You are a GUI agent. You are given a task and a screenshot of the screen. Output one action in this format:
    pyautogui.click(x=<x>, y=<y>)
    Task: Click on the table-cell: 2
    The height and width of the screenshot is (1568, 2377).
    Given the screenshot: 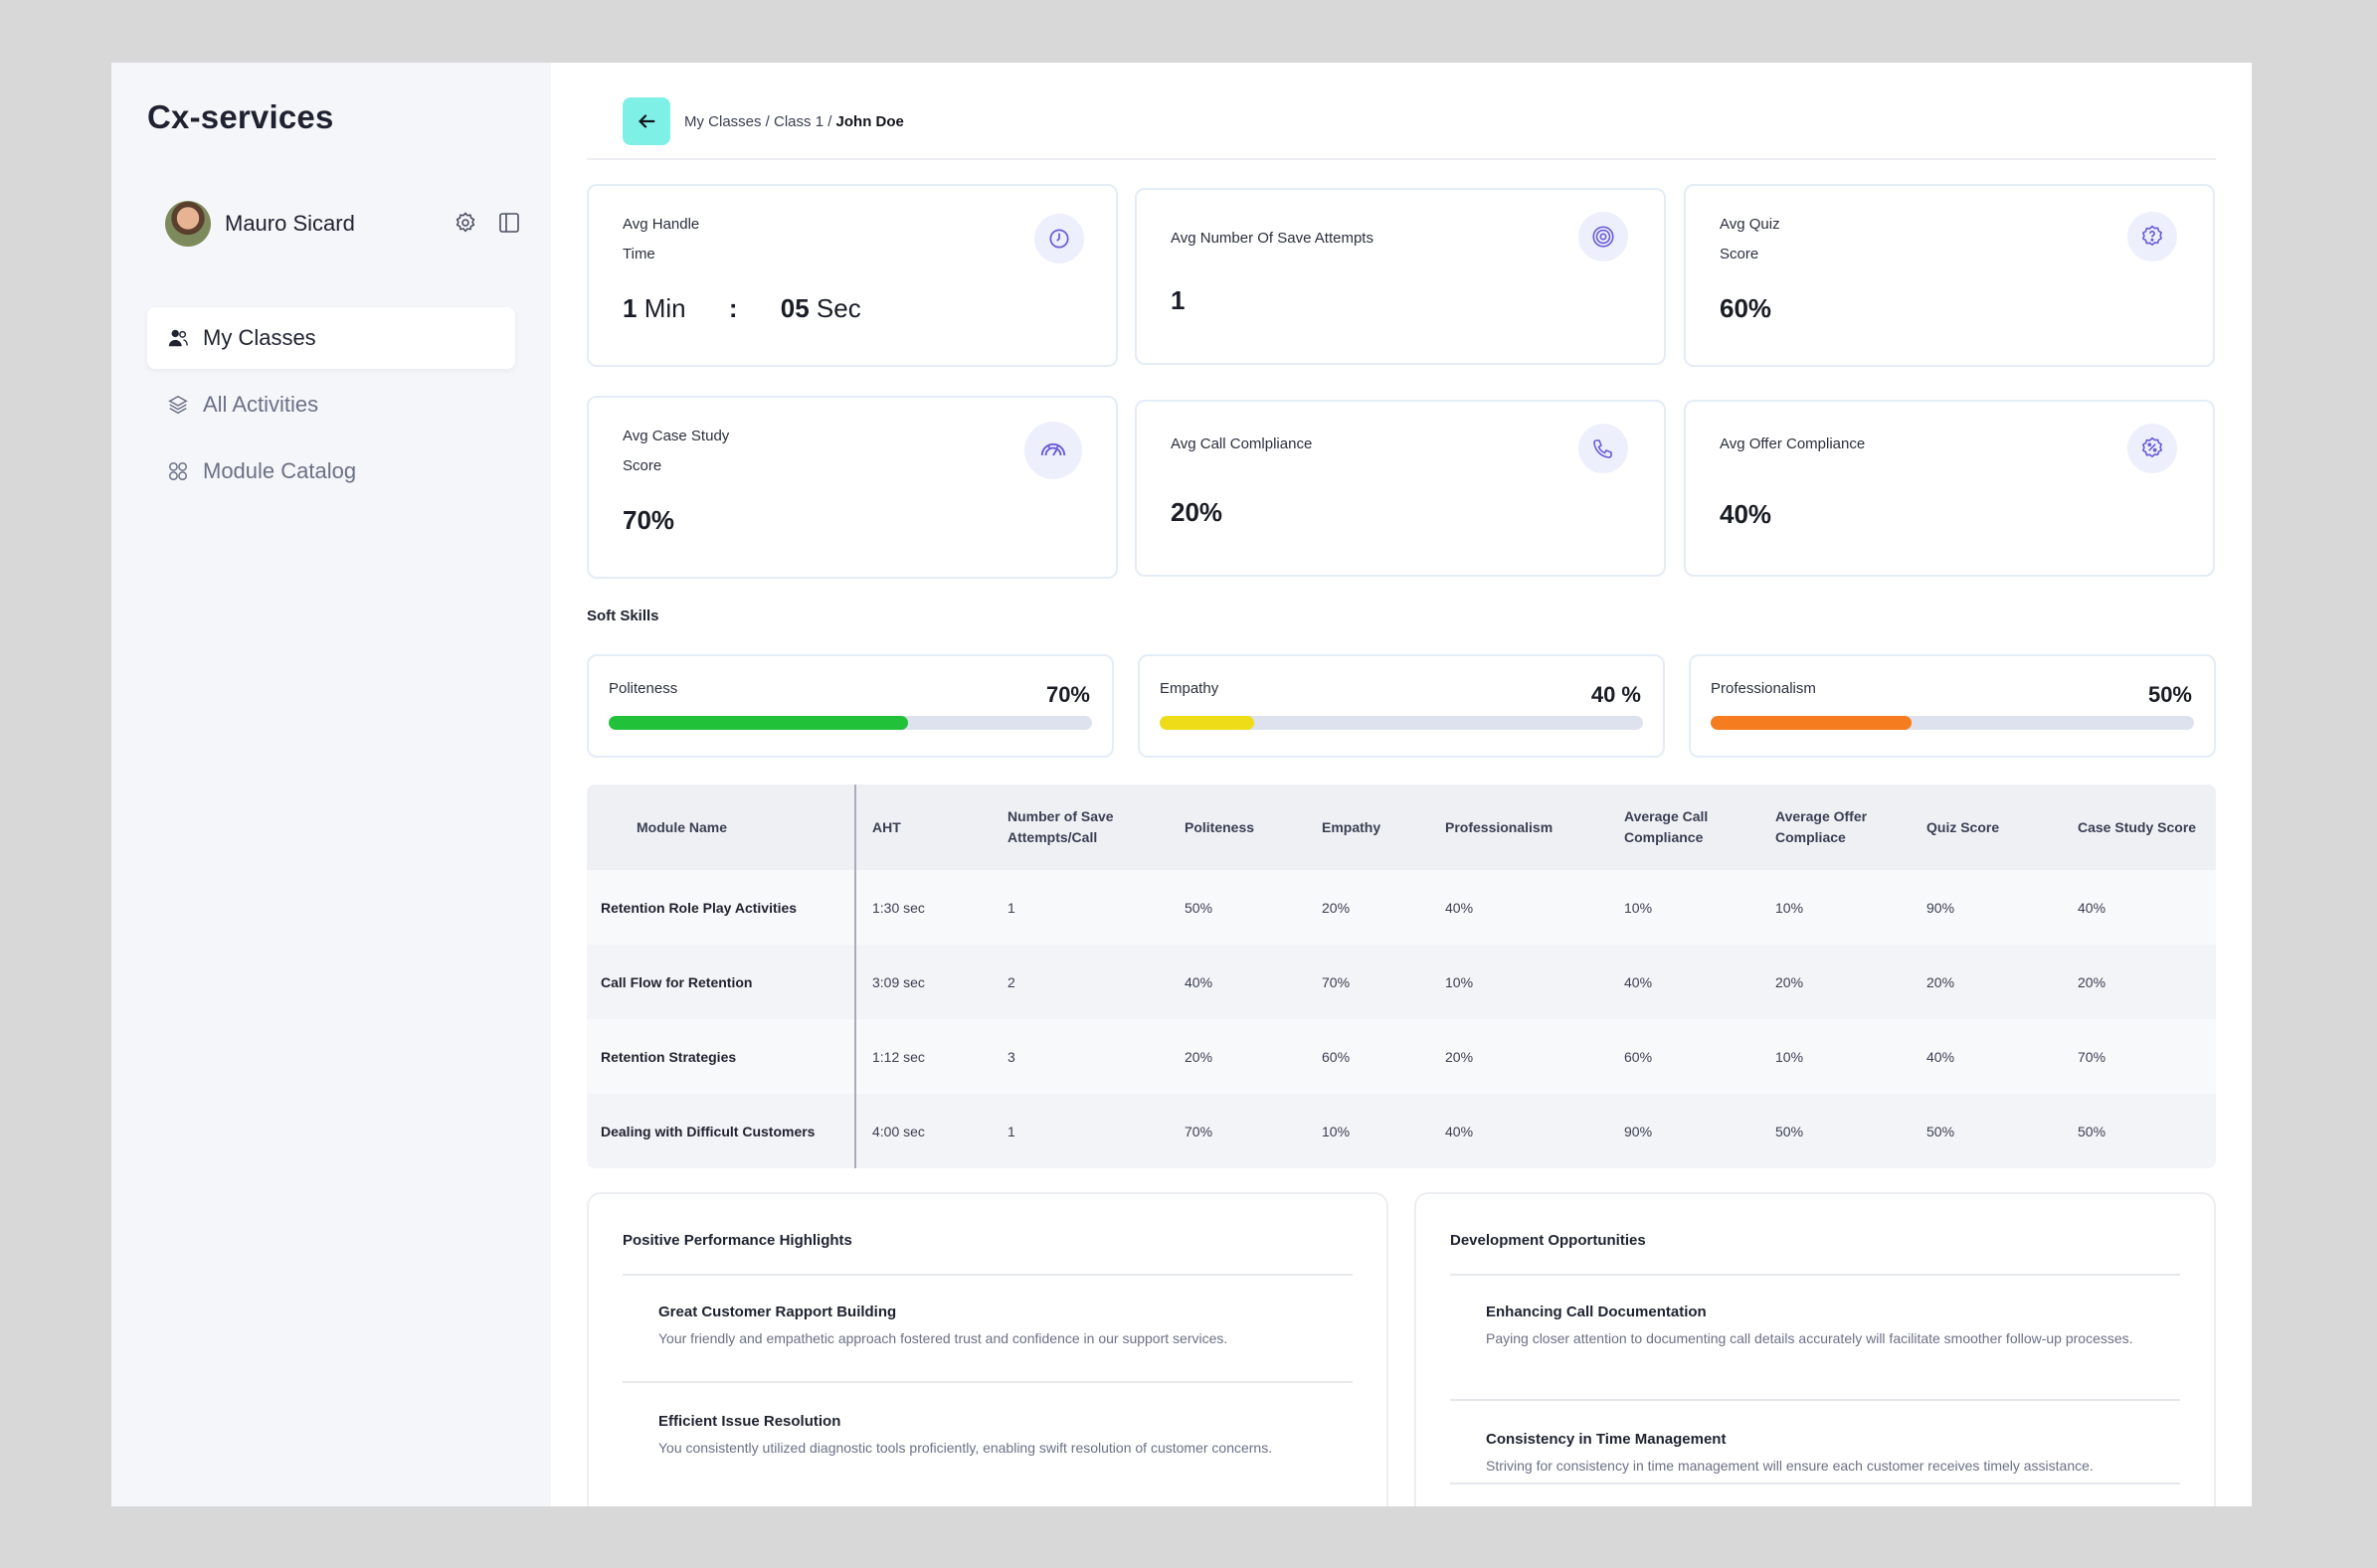 What is the action you would take?
    pyautogui.click(x=1080, y=982)
    